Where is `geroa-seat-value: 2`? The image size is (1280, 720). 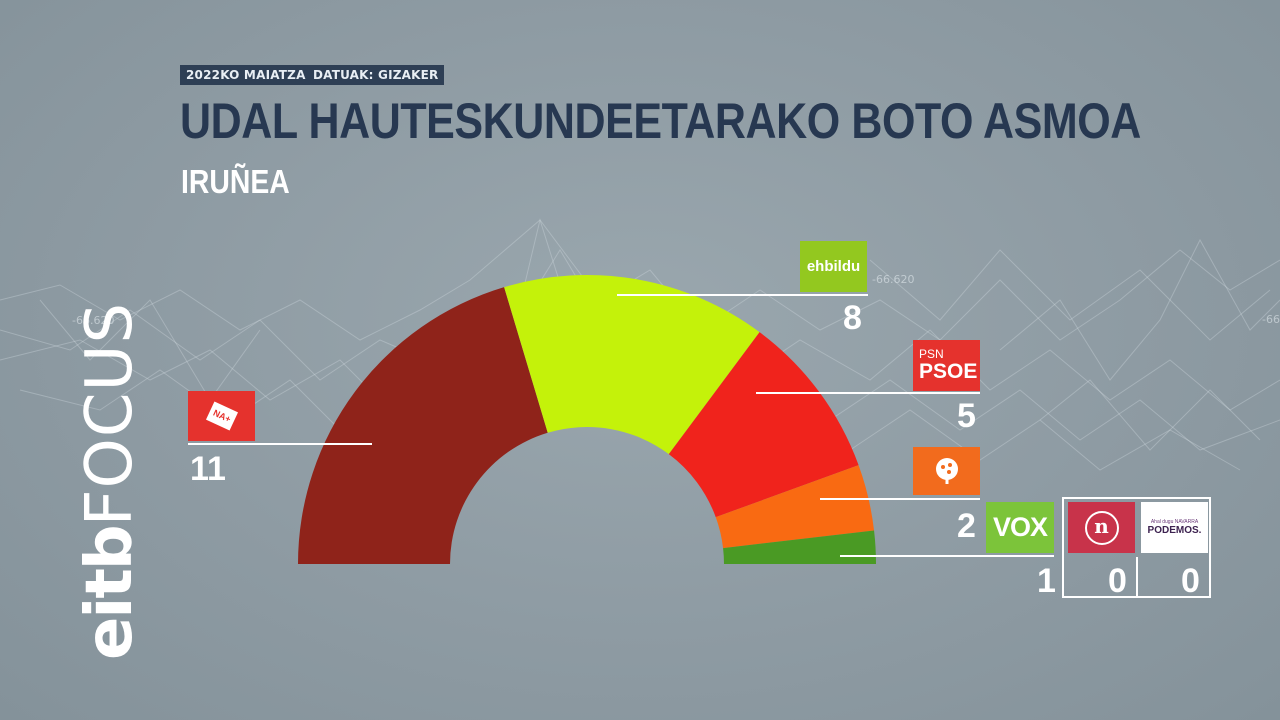 geroa-seat-value: 2 is located at coordinates (966, 526).